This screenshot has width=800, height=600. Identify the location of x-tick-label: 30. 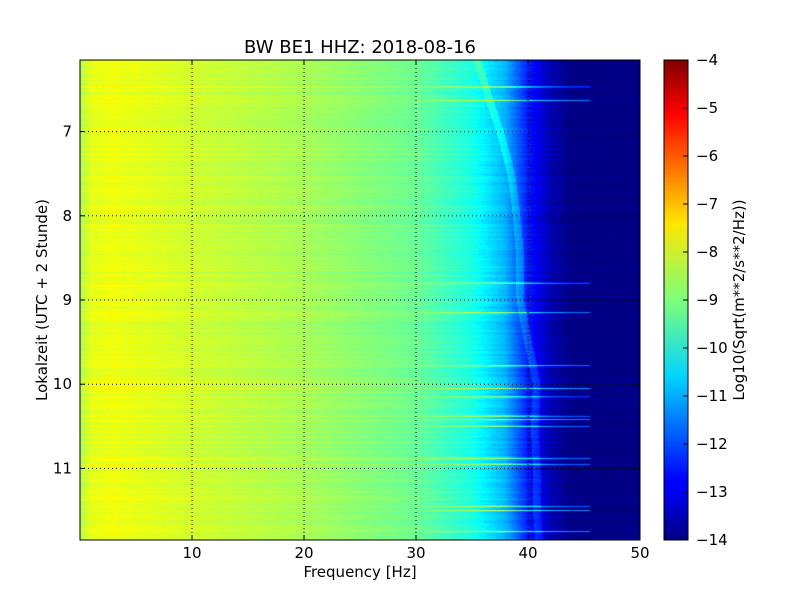
(415, 553).